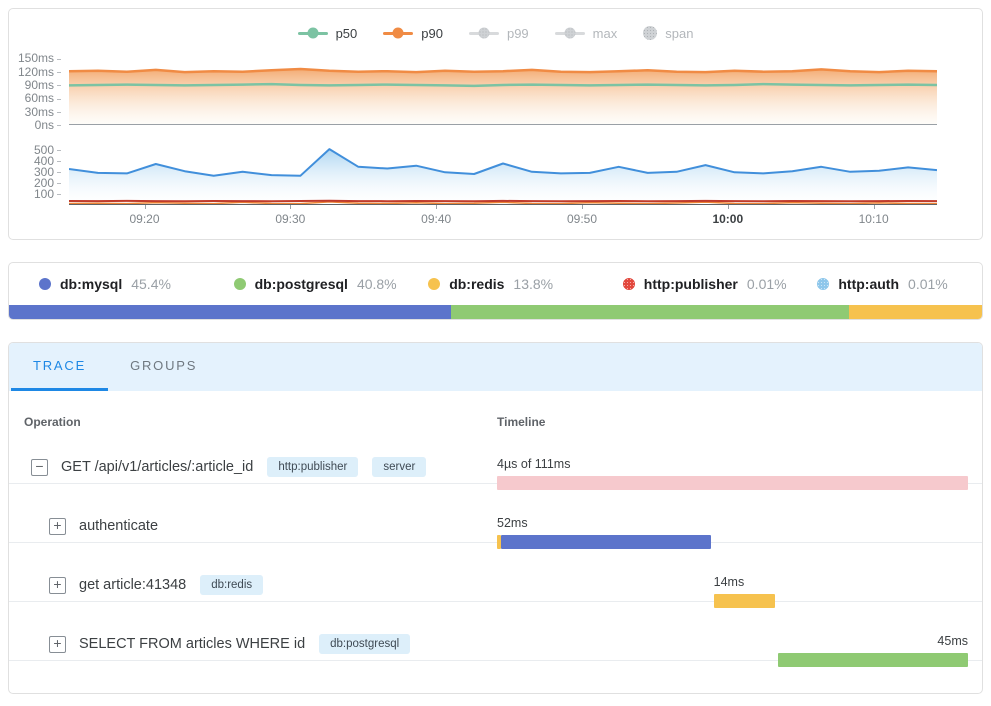  I want to click on distribution-item-db:mysql: db:mysql 45.4%, so click(106, 284).